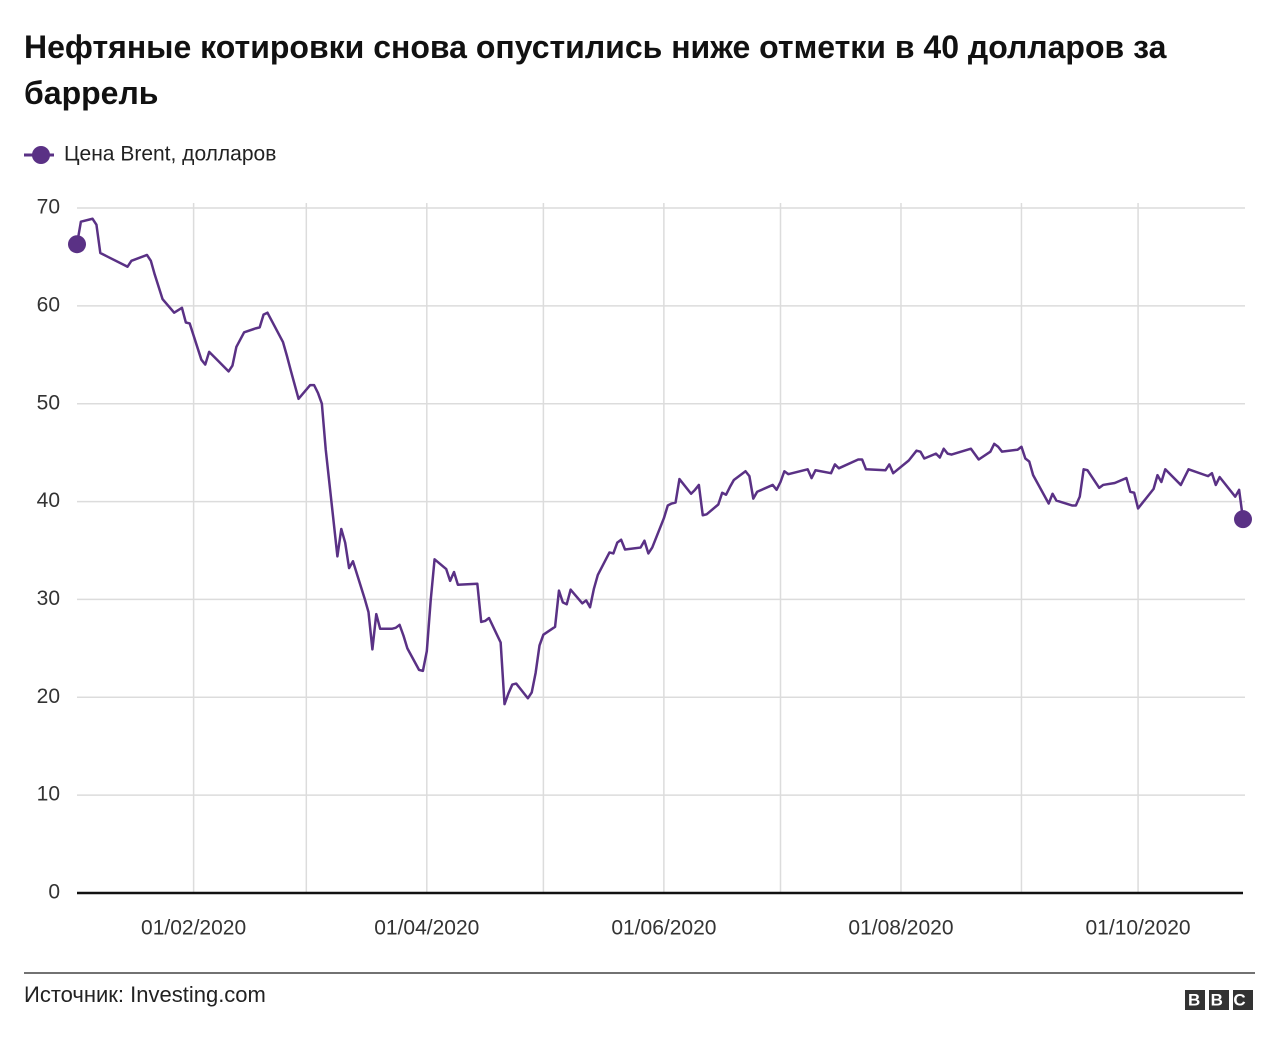 The image size is (1280, 1048). What do you see at coordinates (48, 500) in the screenshot?
I see `y-tick-label: 40` at bounding box center [48, 500].